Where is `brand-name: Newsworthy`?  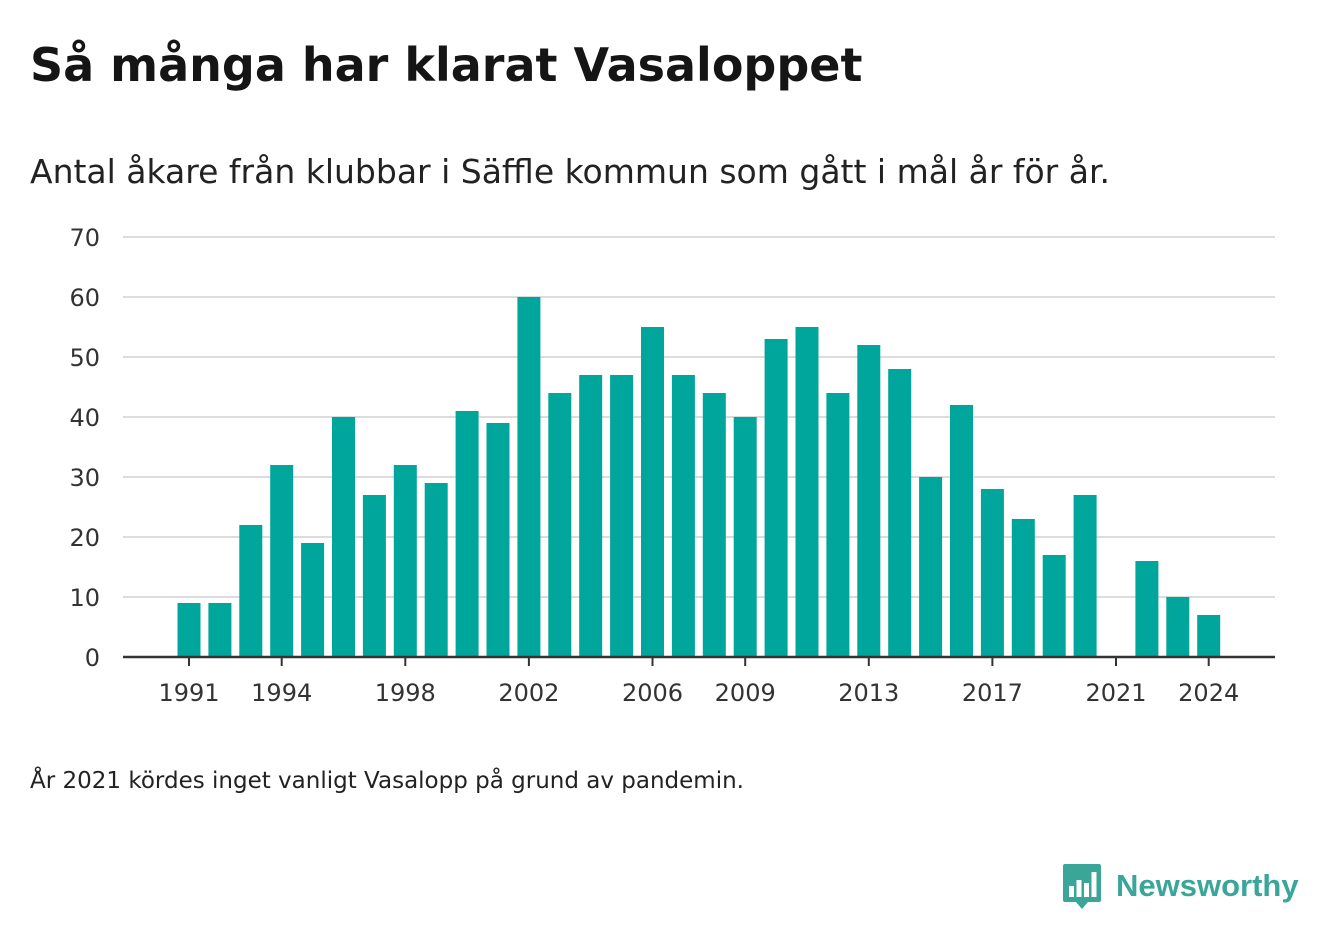
brand-name: Newsworthy is located at coordinates (1207, 885).